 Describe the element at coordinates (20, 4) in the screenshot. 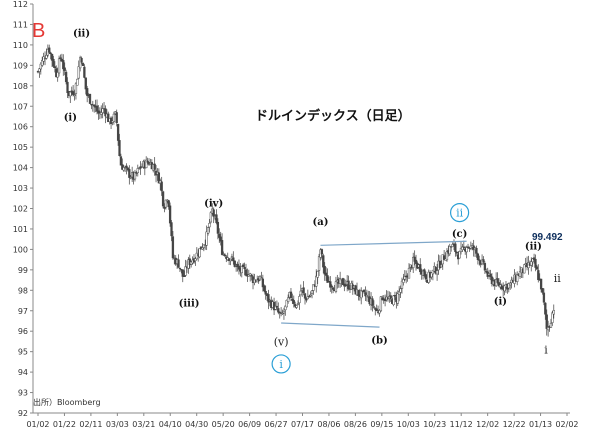

I see `y-tick-label: 112` at that location.